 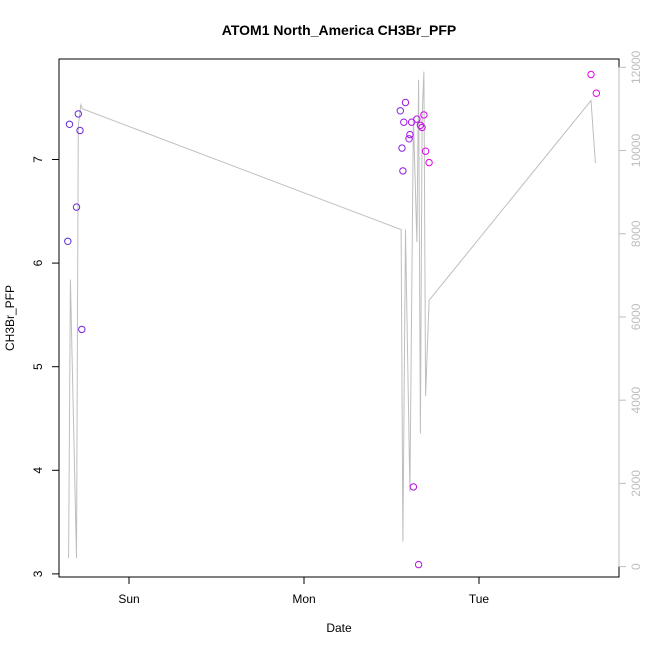 I want to click on y-axis-label: CH3Br_PFP, so click(x=10, y=318).